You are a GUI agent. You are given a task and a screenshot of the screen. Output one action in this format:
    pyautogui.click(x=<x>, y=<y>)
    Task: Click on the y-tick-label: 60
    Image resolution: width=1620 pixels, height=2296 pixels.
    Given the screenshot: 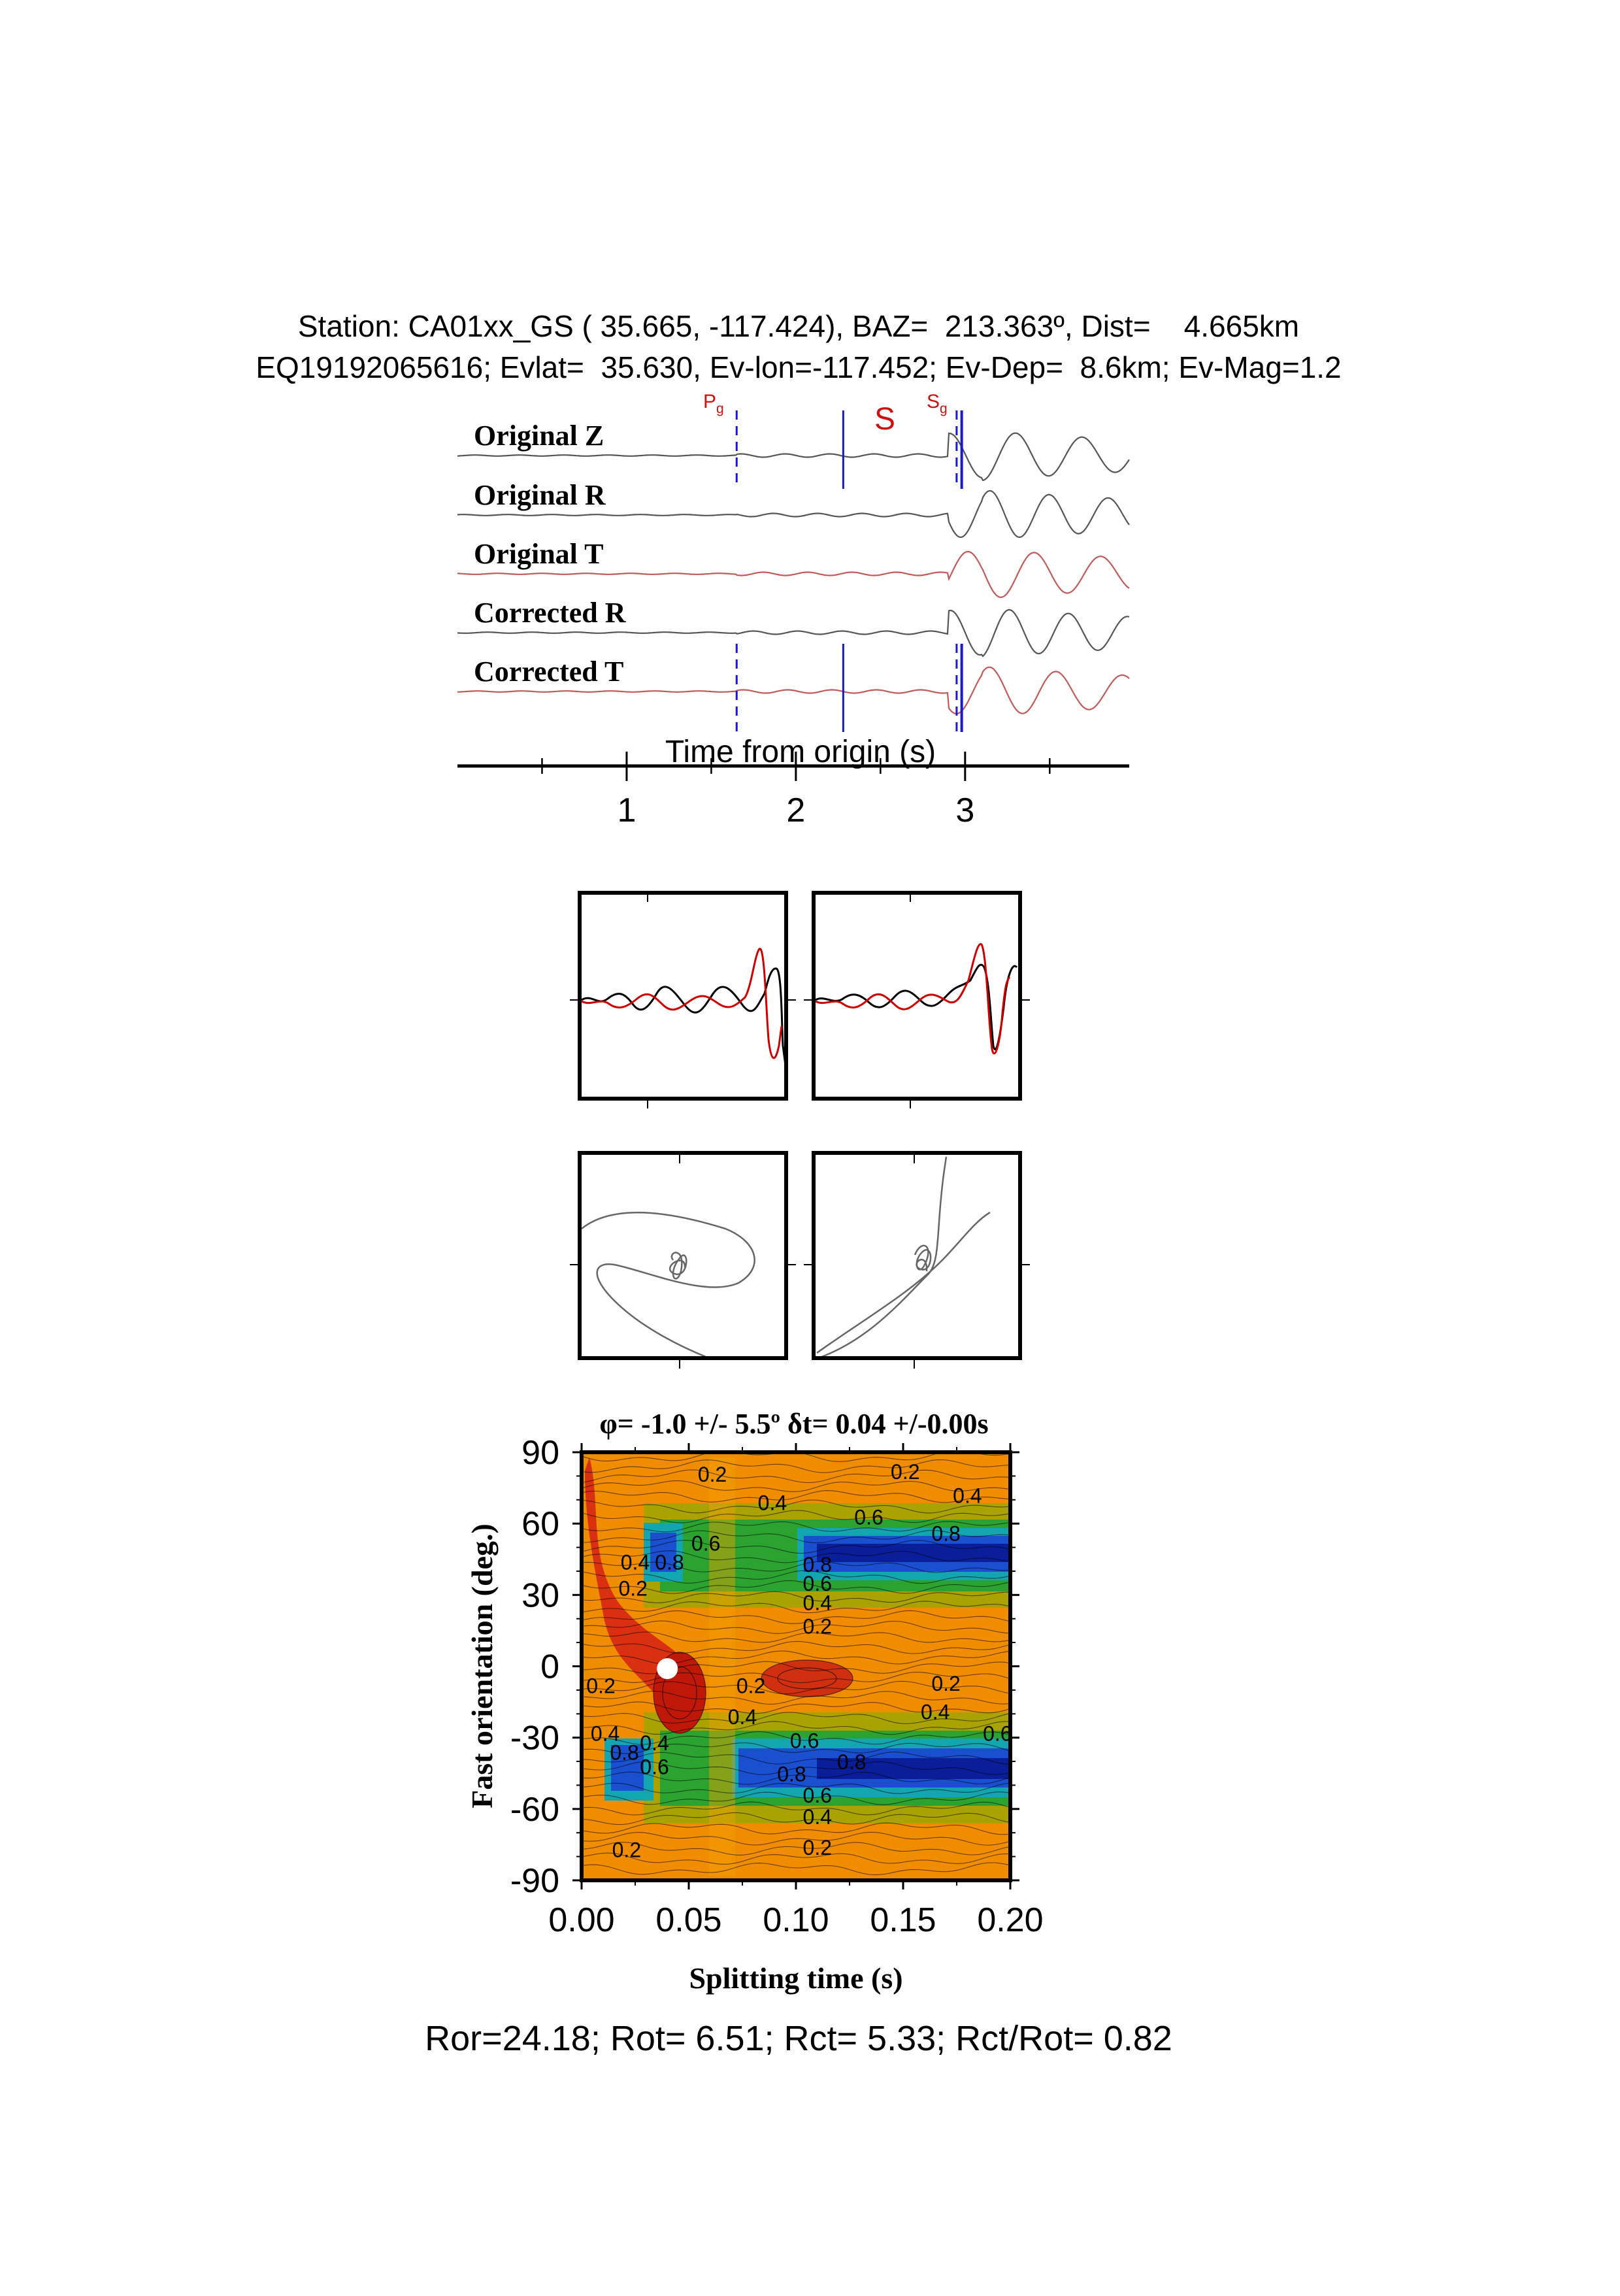 What is the action you would take?
    pyautogui.click(x=540, y=1524)
    